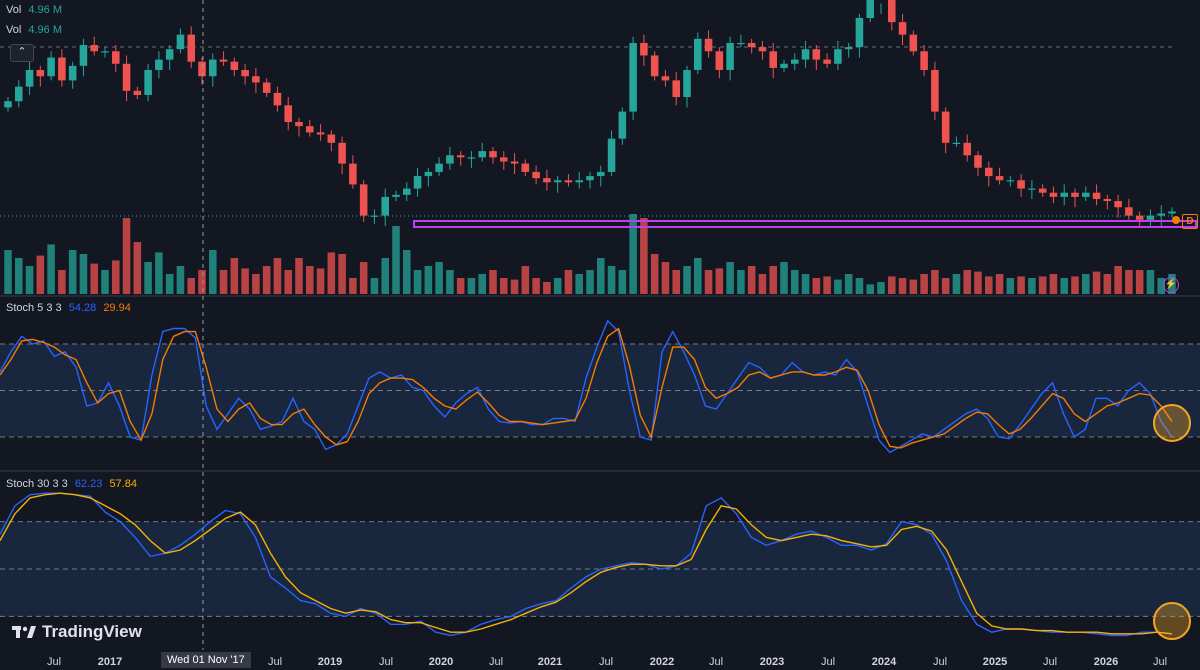 This screenshot has height=670, width=1200. What do you see at coordinates (77, 632) in the screenshot?
I see `tradingview-logo: TradingView` at bounding box center [77, 632].